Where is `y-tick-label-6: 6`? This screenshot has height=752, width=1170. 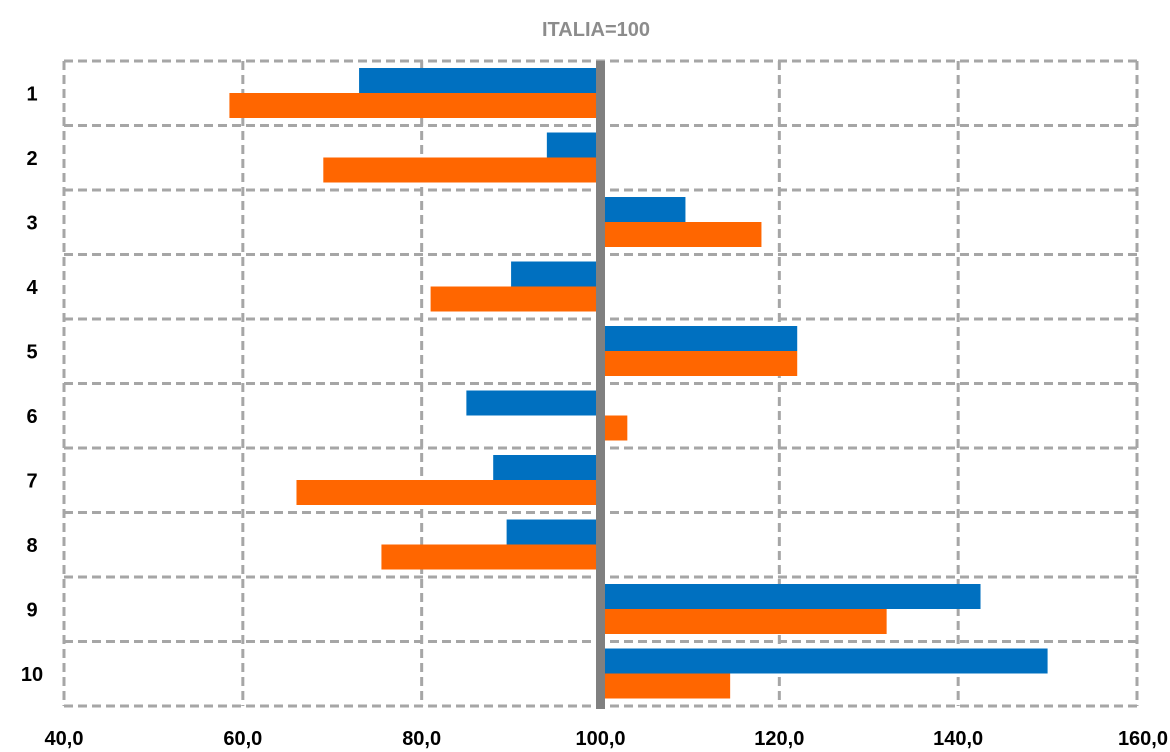
y-tick-label-6: 6 is located at coordinates (31, 417).